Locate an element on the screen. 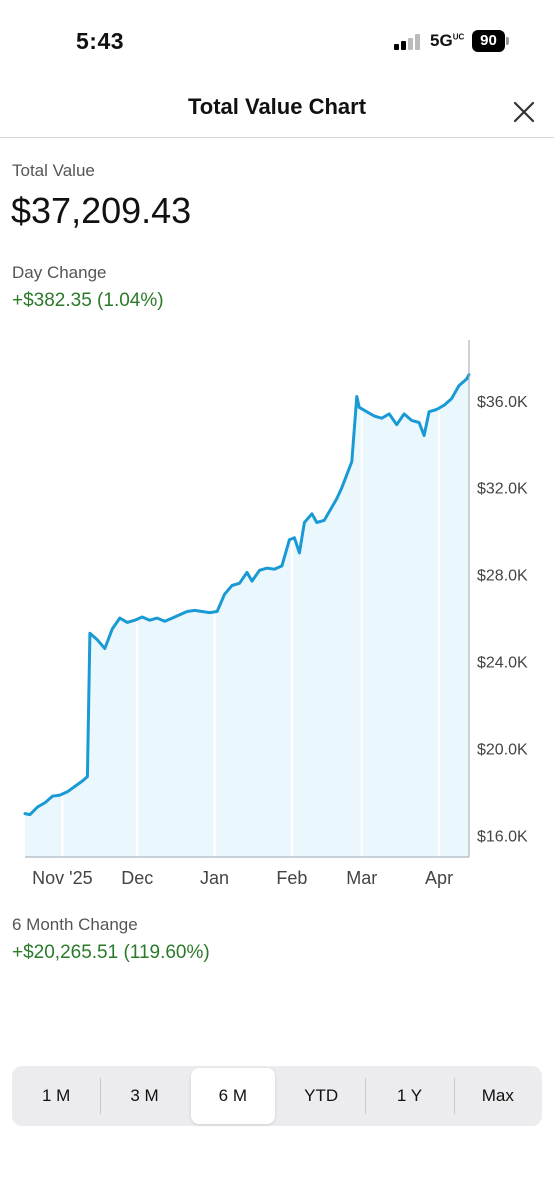  range-option-6m: 6 M is located at coordinates (232, 1096).